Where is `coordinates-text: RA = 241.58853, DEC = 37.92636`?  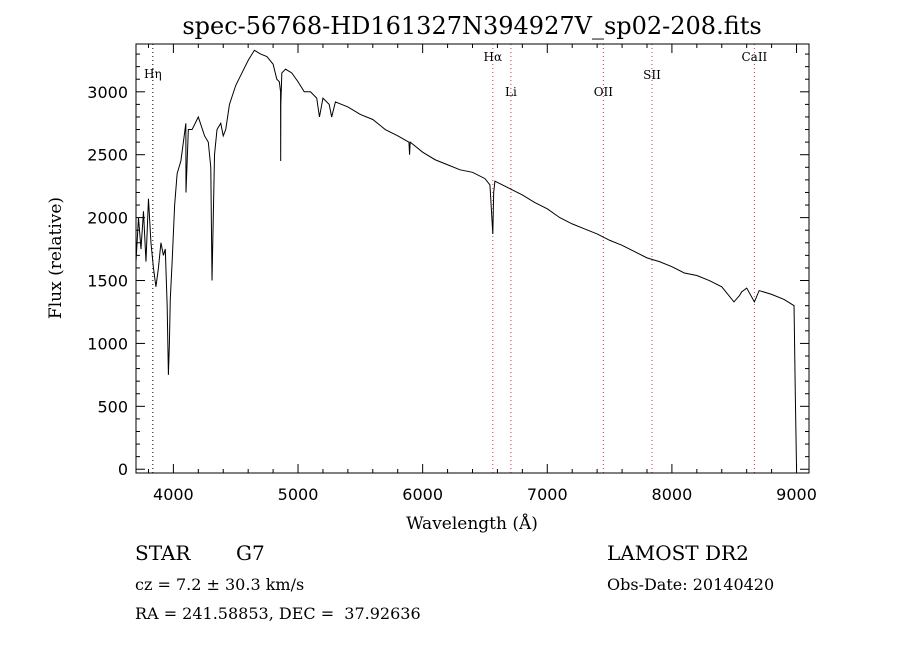
coordinates-text: RA = 241.58853, DEC = 37.92636 is located at coordinates (278, 613).